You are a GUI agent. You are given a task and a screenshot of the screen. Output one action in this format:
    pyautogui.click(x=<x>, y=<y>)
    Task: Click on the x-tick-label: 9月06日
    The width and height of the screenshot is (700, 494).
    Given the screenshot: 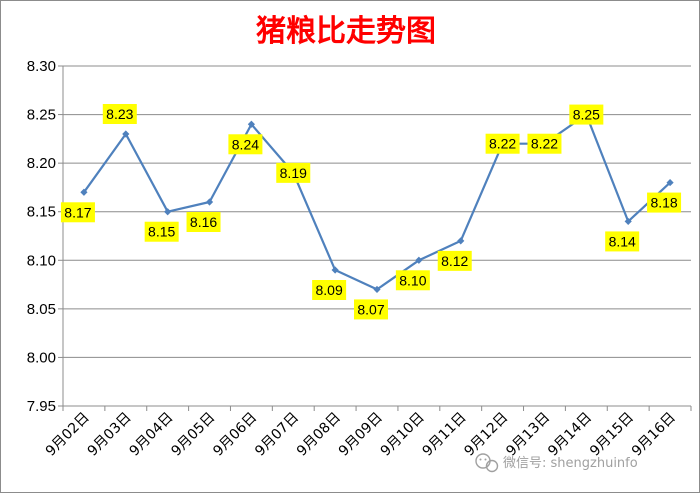 What is the action you would take?
    pyautogui.click(x=235, y=435)
    